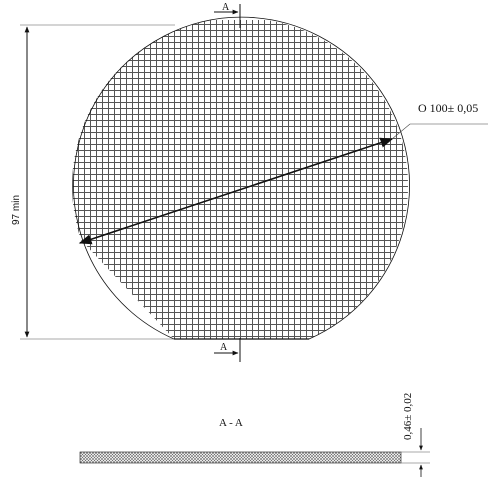 The width and height of the screenshot is (488, 477). I want to click on section-title: A - A, so click(231, 423).